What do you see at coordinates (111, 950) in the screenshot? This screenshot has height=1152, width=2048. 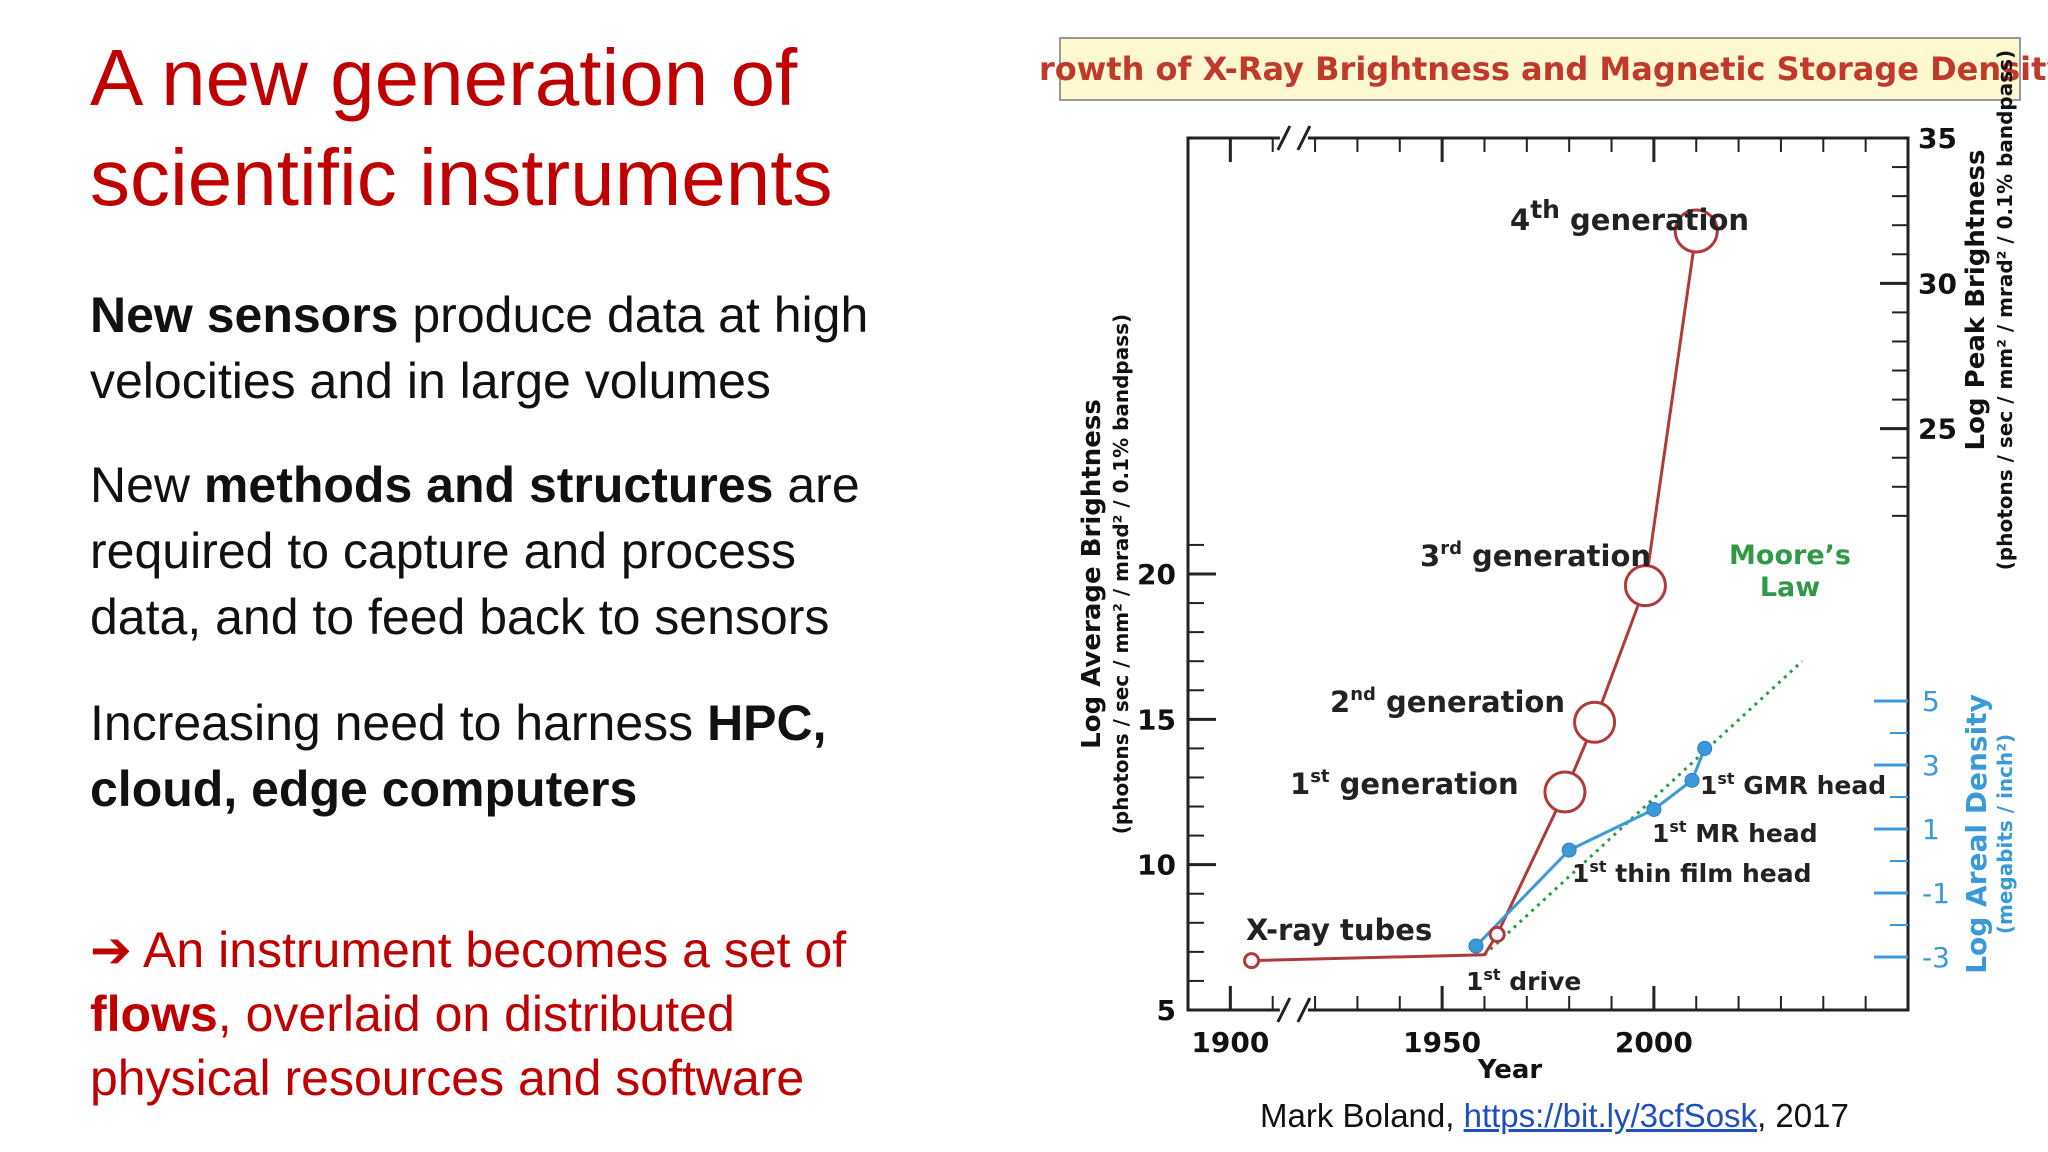 I see `arrow-icon: ➔` at bounding box center [111, 950].